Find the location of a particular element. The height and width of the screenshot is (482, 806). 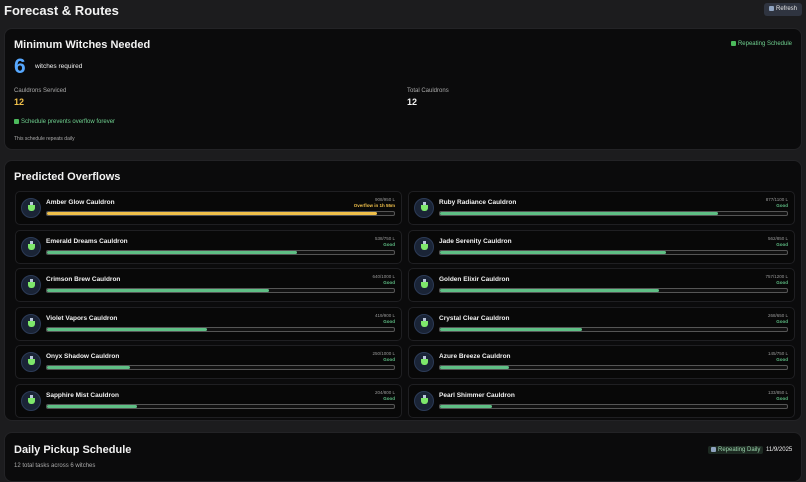

cauldron-volume: 877/1100 L is located at coordinates (776, 199).